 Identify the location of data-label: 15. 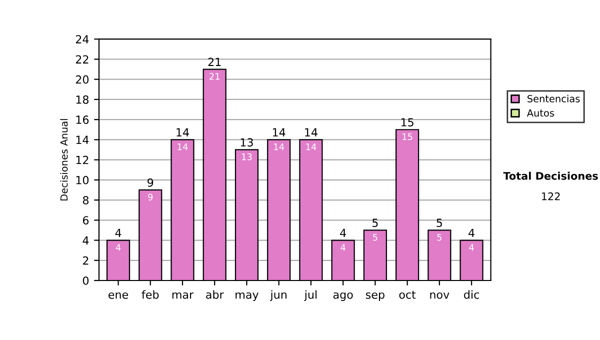
(407, 136).